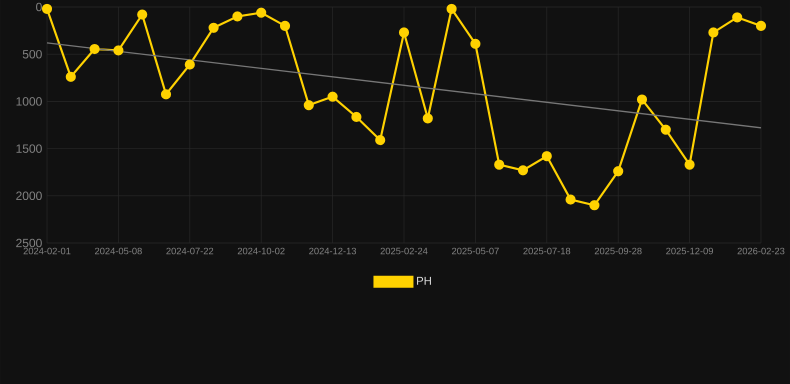  Describe the element at coordinates (618, 251) in the screenshot. I see `x-tick-label: 2025-09-28` at that location.